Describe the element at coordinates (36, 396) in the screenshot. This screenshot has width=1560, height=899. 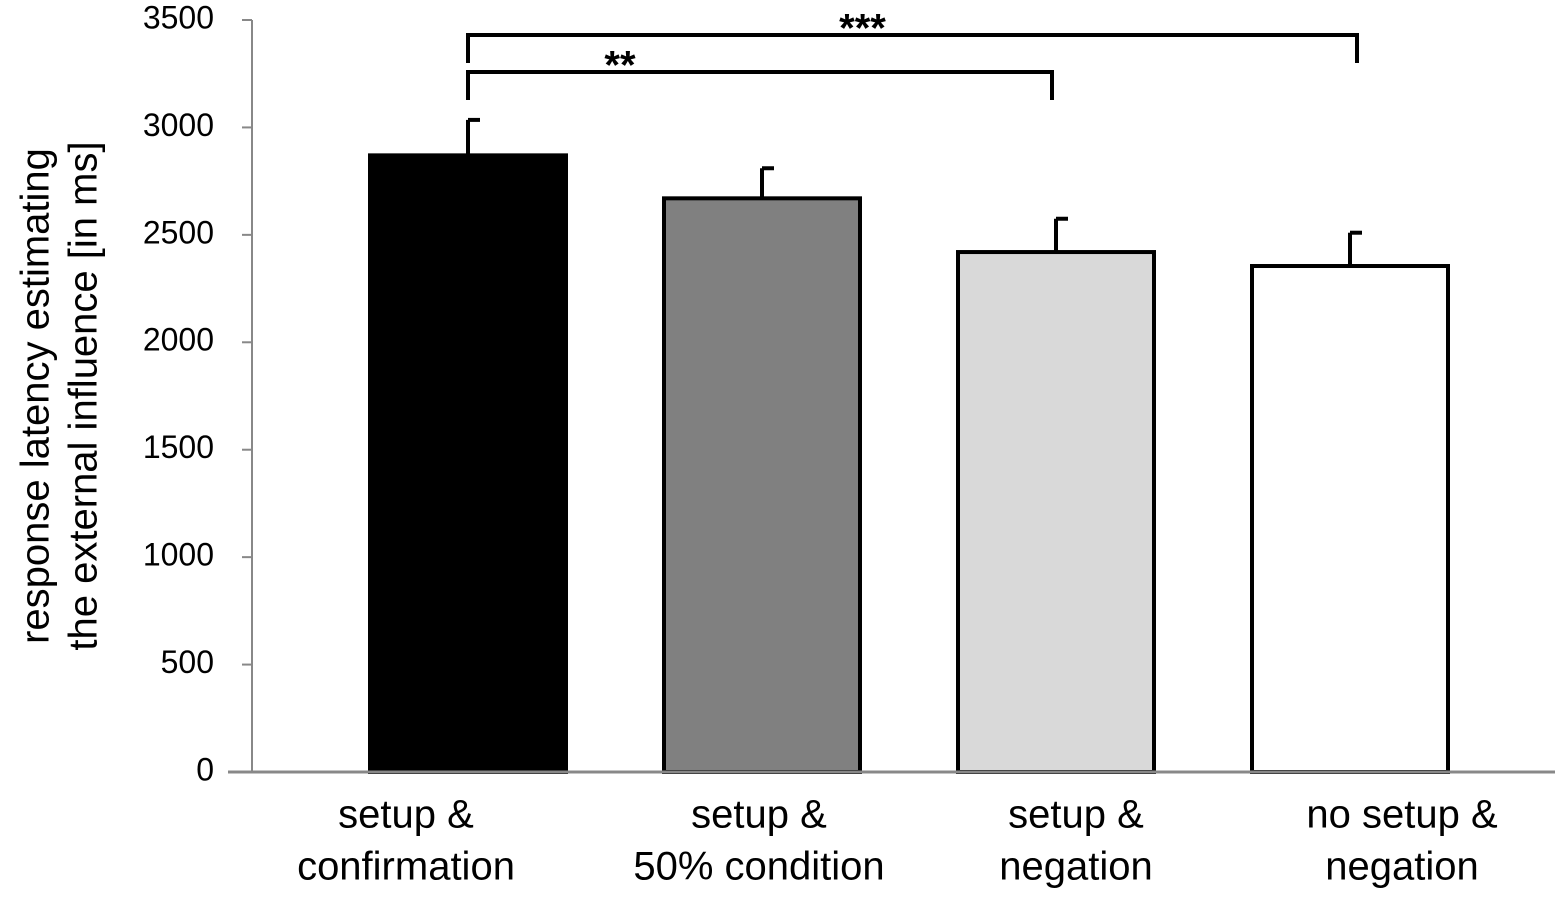
I see `y-axis-label: response latency estimating` at that location.